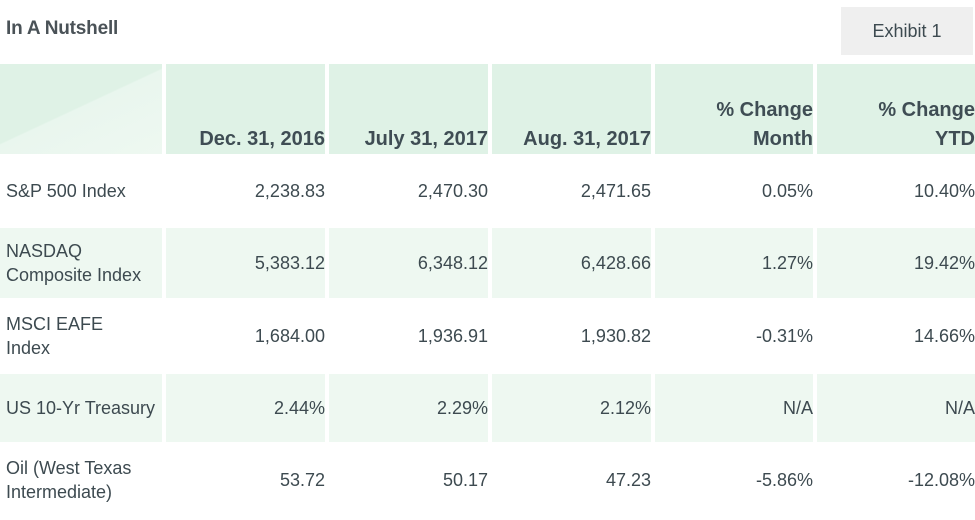 Image resolution: width=975 pixels, height=520 pixels. What do you see at coordinates (736, 189) in the screenshot?
I see `table-cell: 0.05%` at bounding box center [736, 189].